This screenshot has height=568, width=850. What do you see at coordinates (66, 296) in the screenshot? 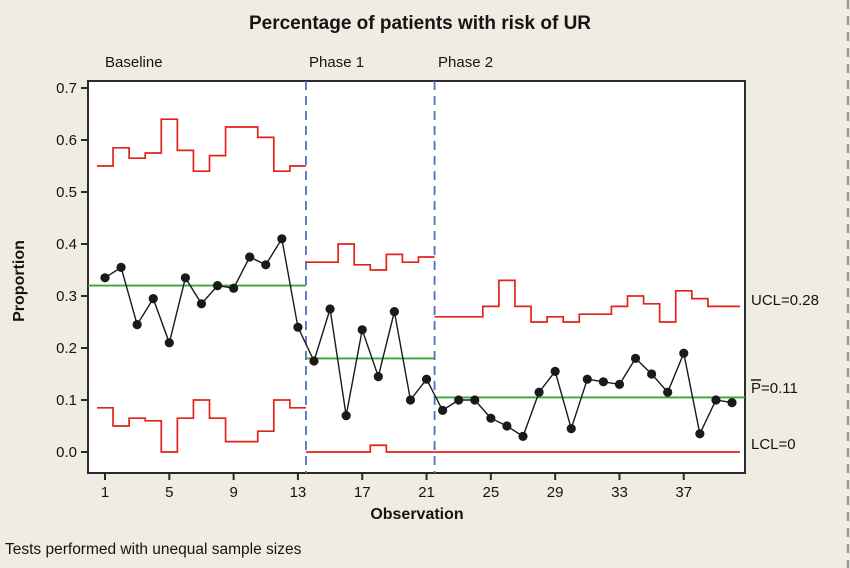
I see `y-tick-label: 0.3` at bounding box center [66, 296].